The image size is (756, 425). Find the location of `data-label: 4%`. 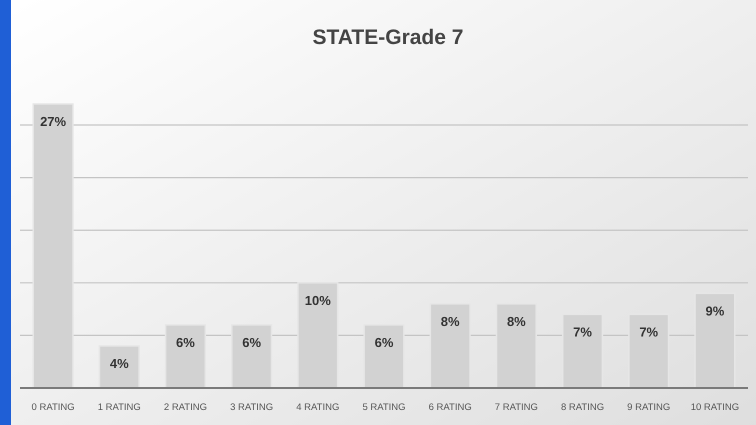

data-label: 4% is located at coordinates (120, 363).